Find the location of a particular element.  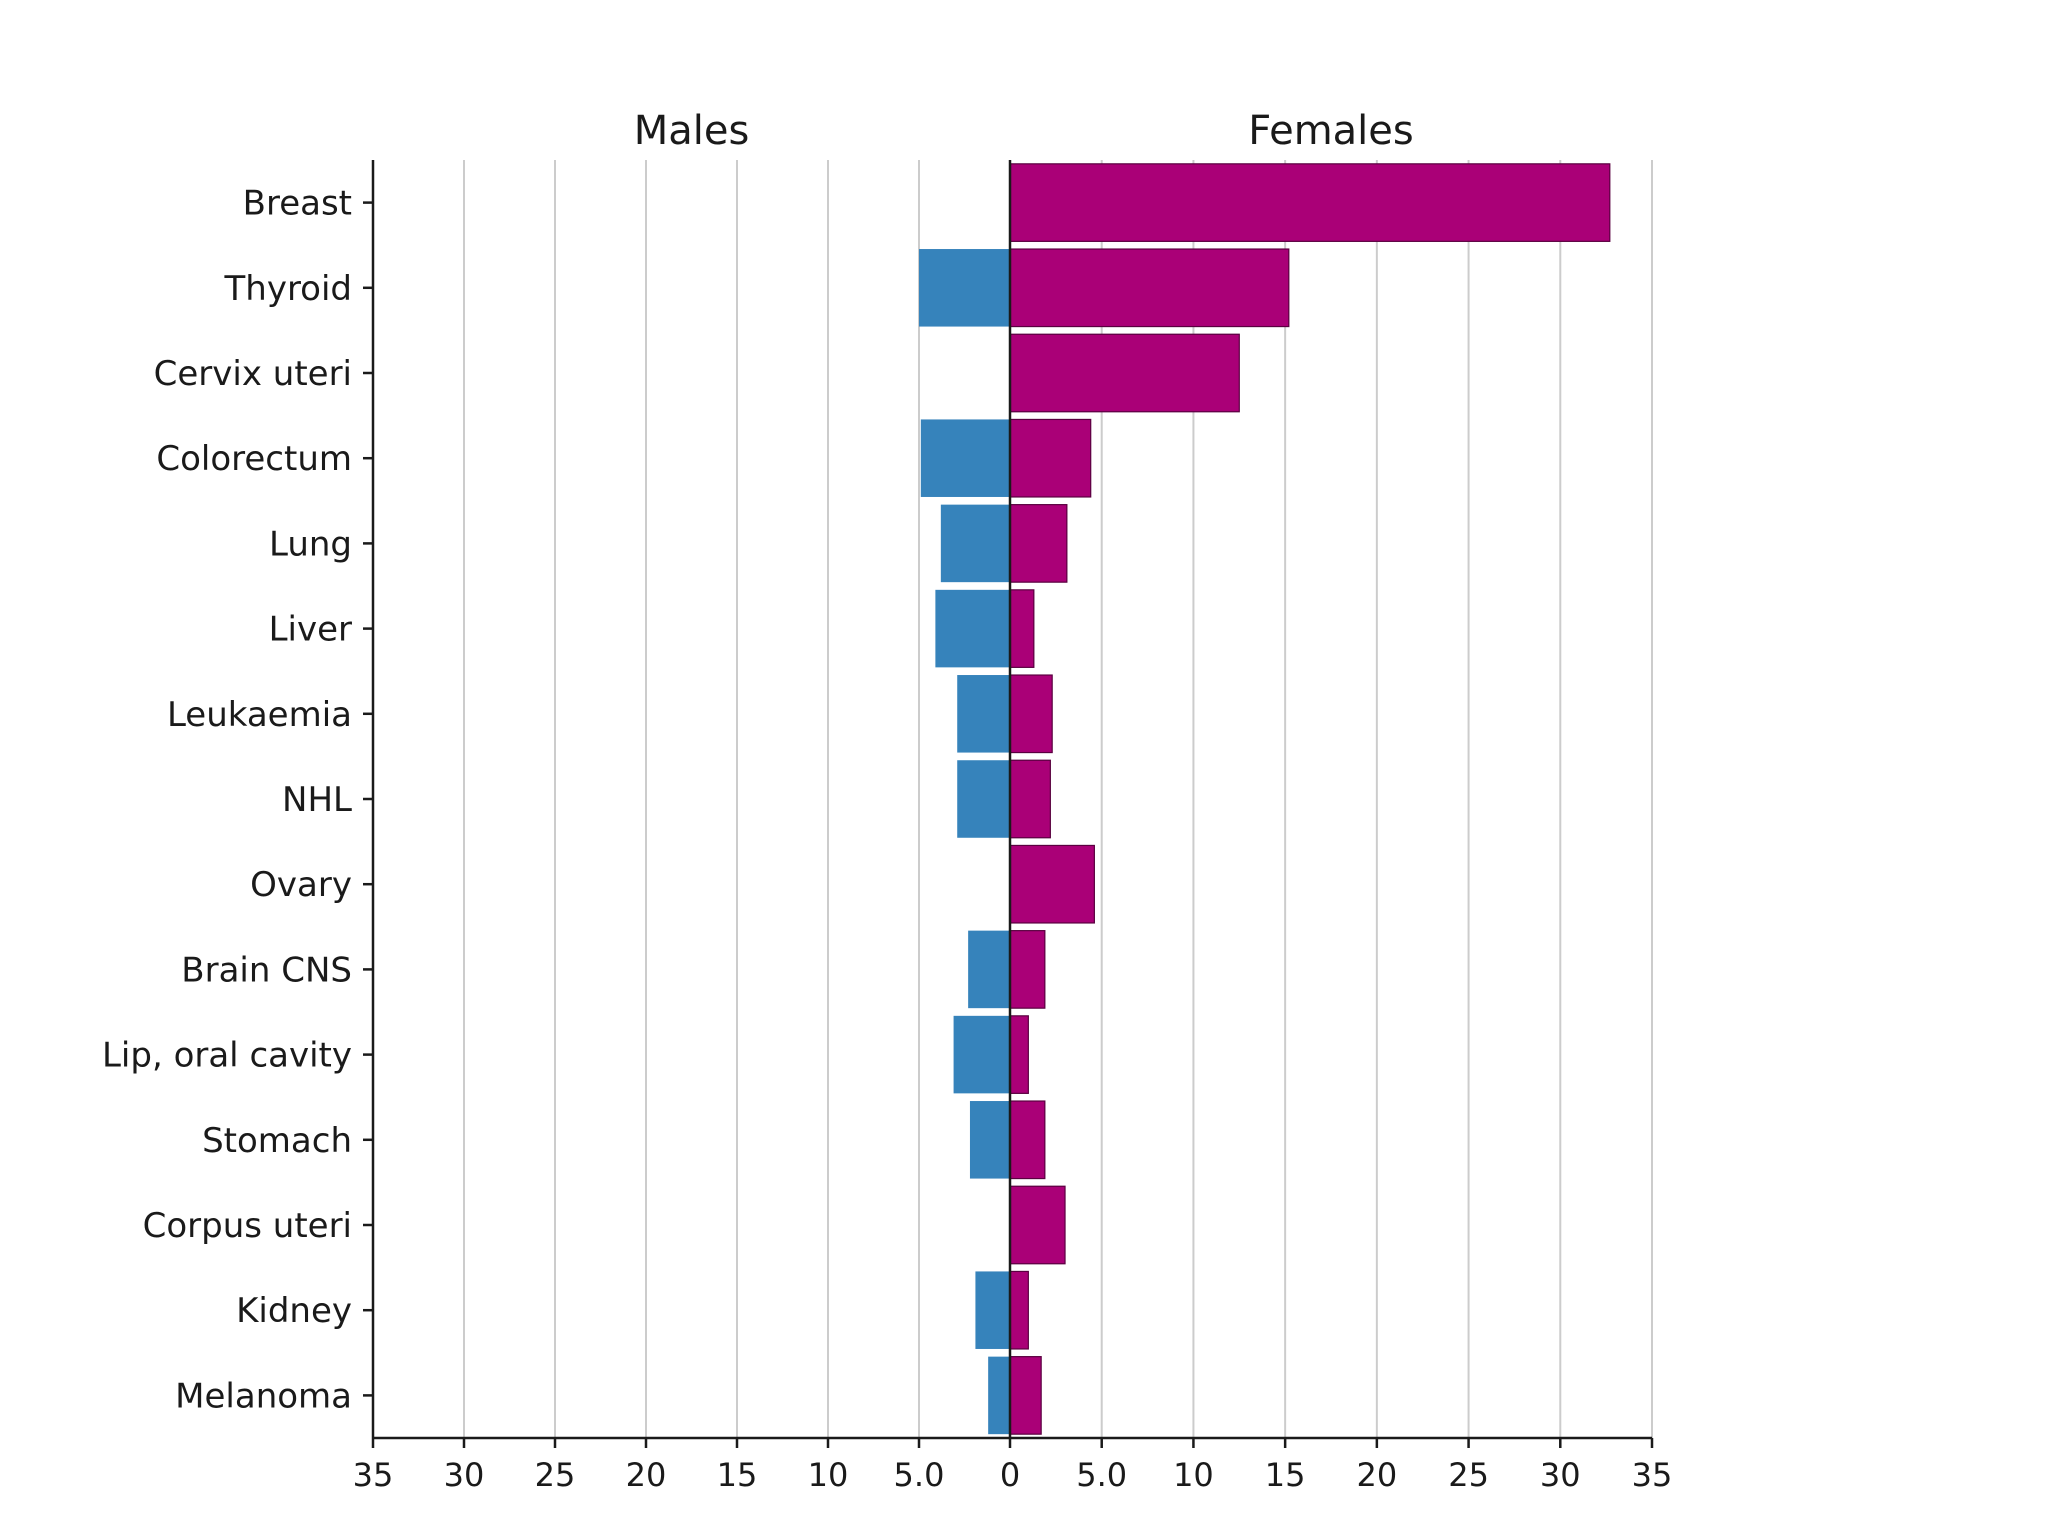

category-label: Corpus uteri is located at coordinates (247, 1226).